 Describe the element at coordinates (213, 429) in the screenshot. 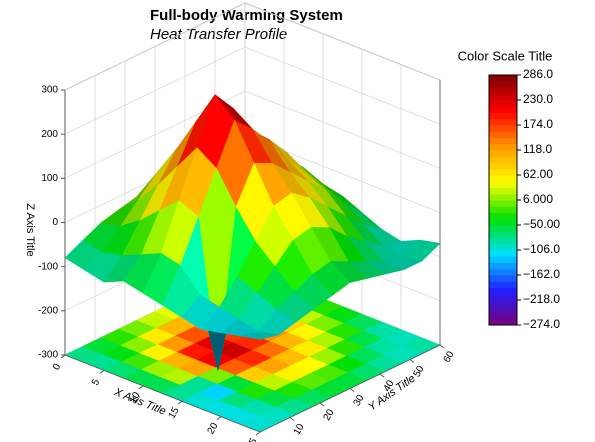

I see `x-tick-label: 20` at that location.